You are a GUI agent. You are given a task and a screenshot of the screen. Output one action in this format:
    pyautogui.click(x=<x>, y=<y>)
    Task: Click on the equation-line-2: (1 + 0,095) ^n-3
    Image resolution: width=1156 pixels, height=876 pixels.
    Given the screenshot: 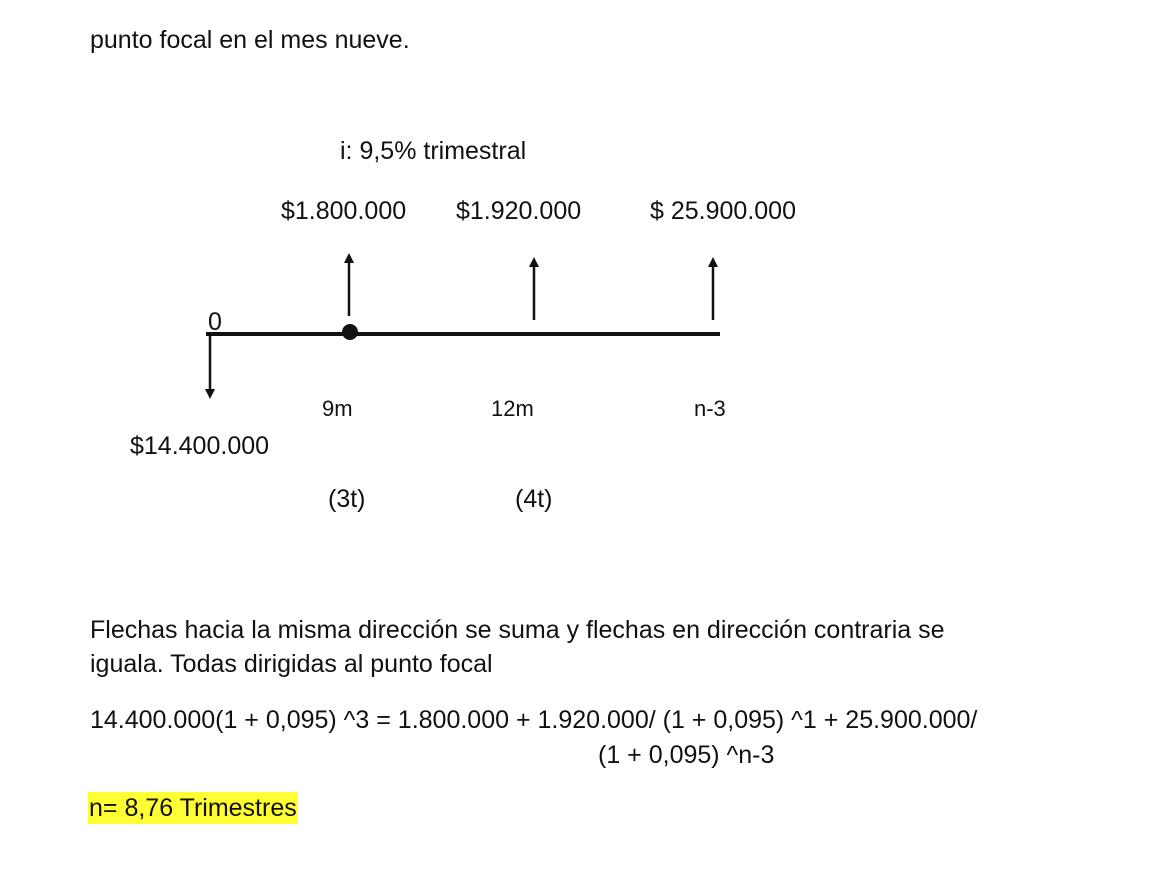 What is the action you would take?
    pyautogui.click(x=686, y=755)
    